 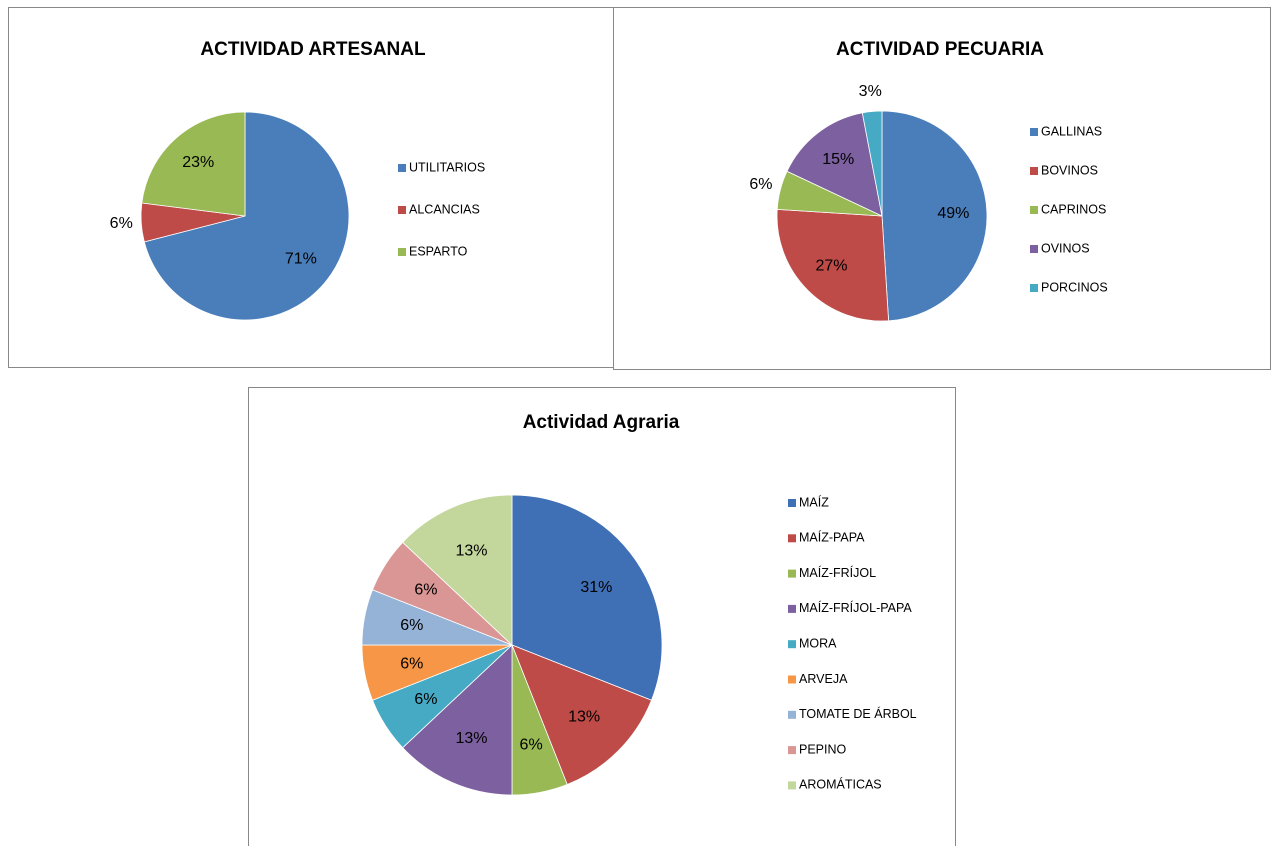 What do you see at coordinates (837, 572) in the screenshot?
I see `legend-label: MAÍZ-FRÍJOL` at bounding box center [837, 572].